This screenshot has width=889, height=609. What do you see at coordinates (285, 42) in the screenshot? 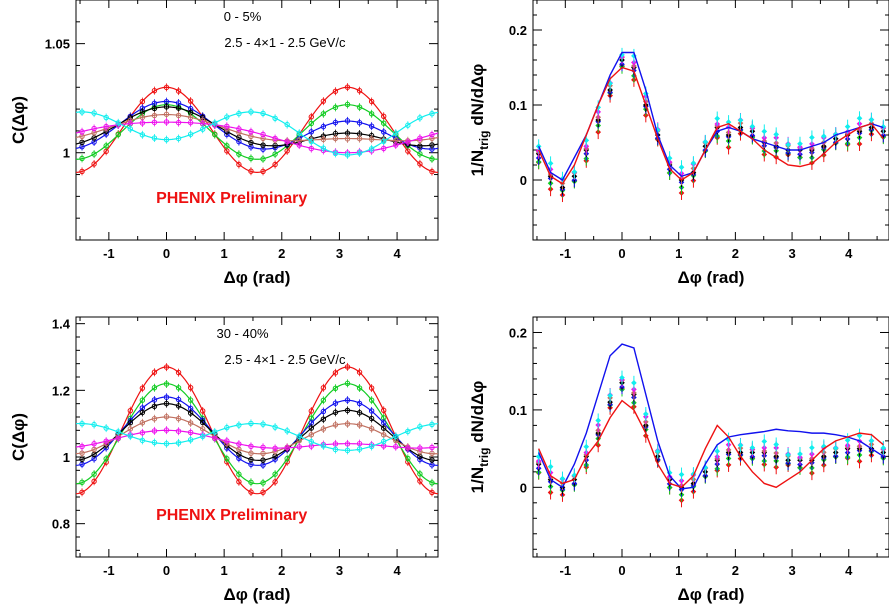
I see `kinematic-label: 2.5 - 4×1 - 2.5 GeV/c` at bounding box center [285, 42].